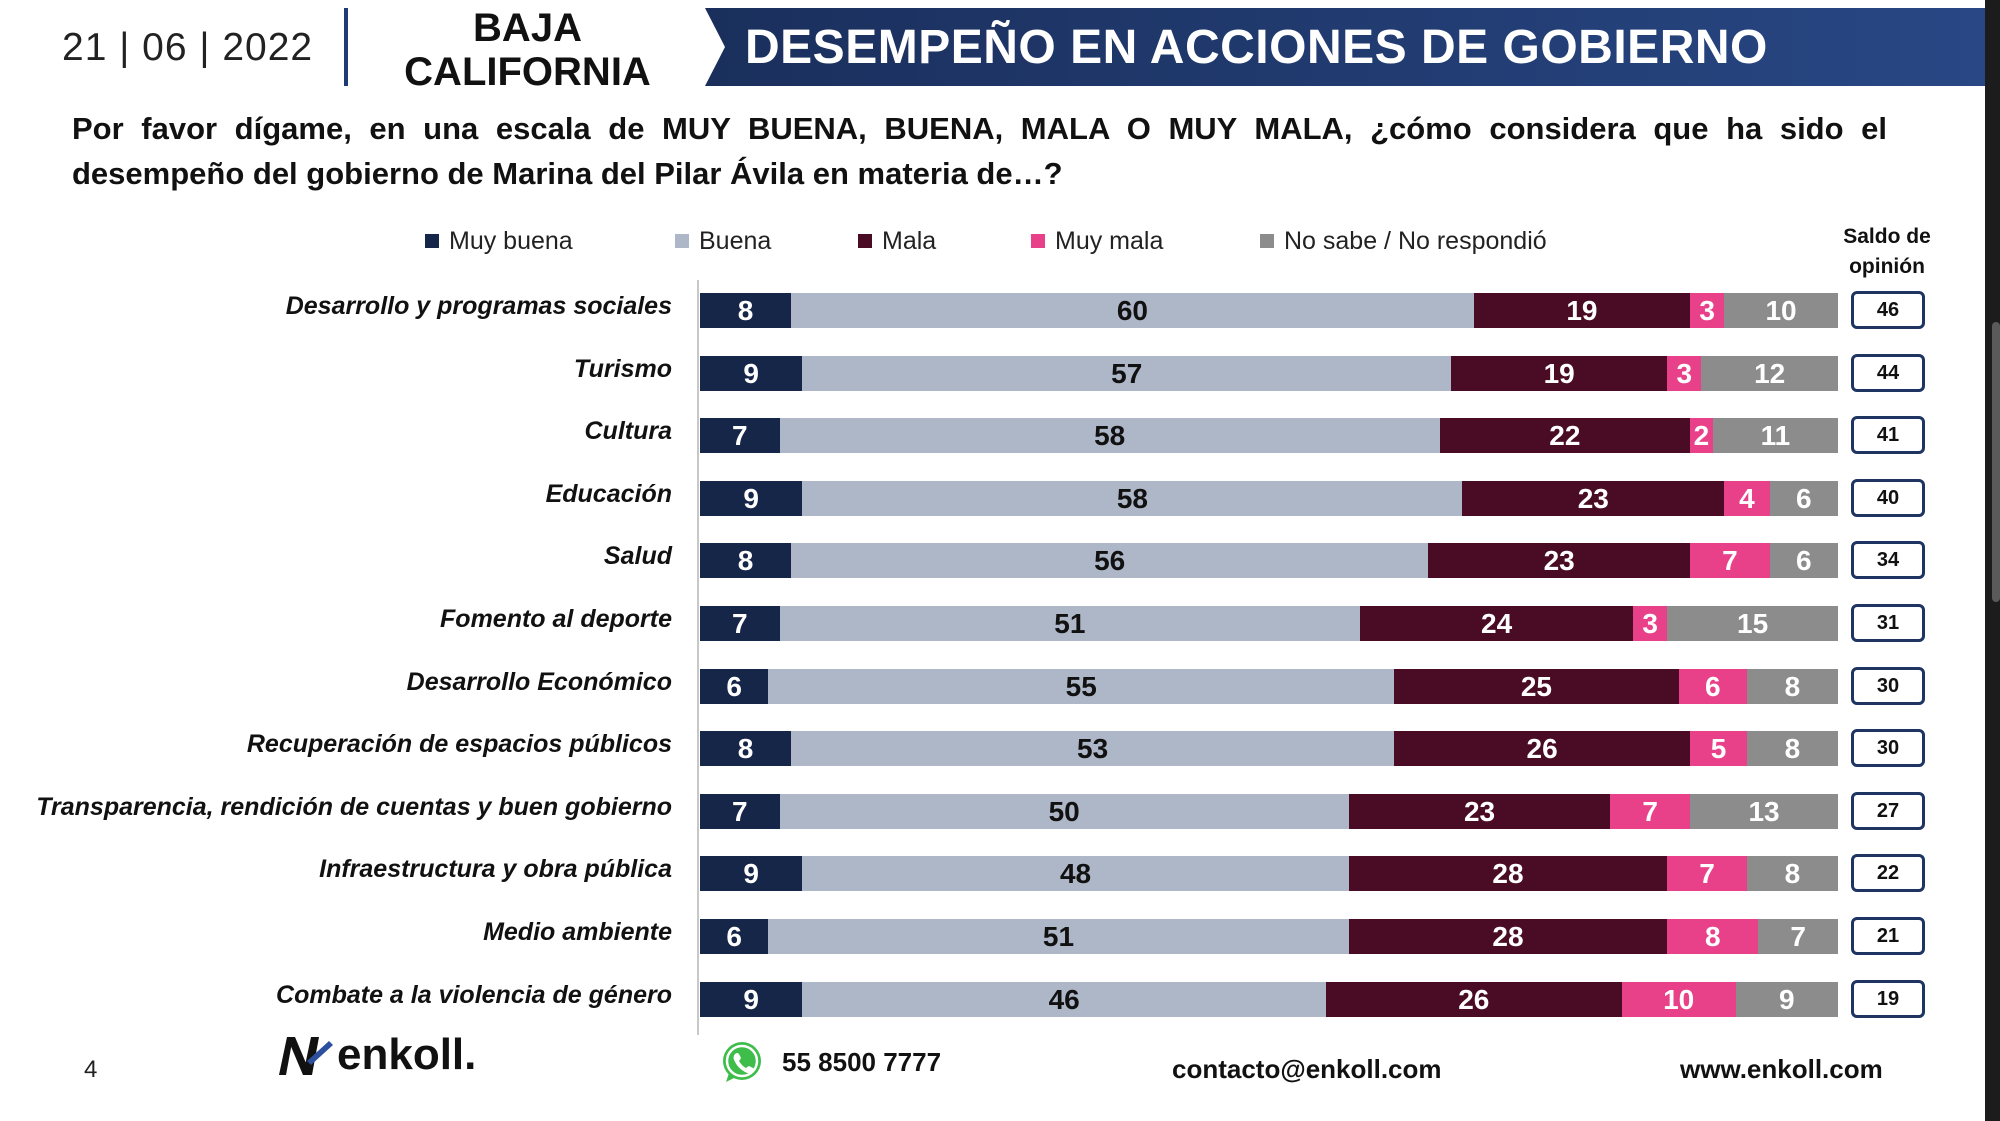  What do you see at coordinates (742, 1062) in the screenshot?
I see `whatsapp-icon` at bounding box center [742, 1062].